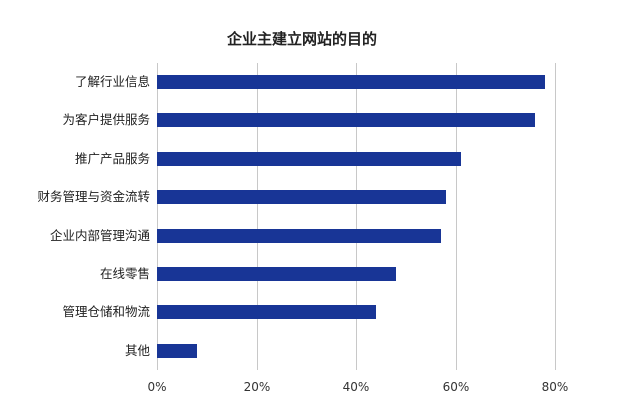 Image resolution: width=628 pixels, height=416 pixels. I want to click on category-label: 推广产品服务, so click(112, 158).